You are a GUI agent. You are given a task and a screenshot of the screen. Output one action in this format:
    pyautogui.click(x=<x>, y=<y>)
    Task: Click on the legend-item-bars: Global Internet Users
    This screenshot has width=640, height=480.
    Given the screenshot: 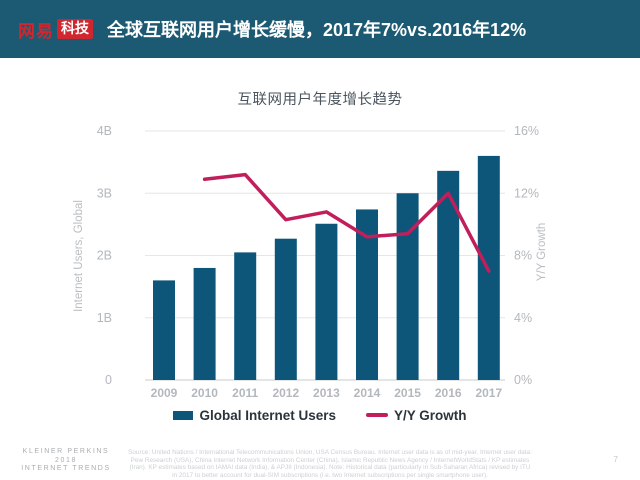 What is the action you would take?
    pyautogui.click(x=254, y=415)
    